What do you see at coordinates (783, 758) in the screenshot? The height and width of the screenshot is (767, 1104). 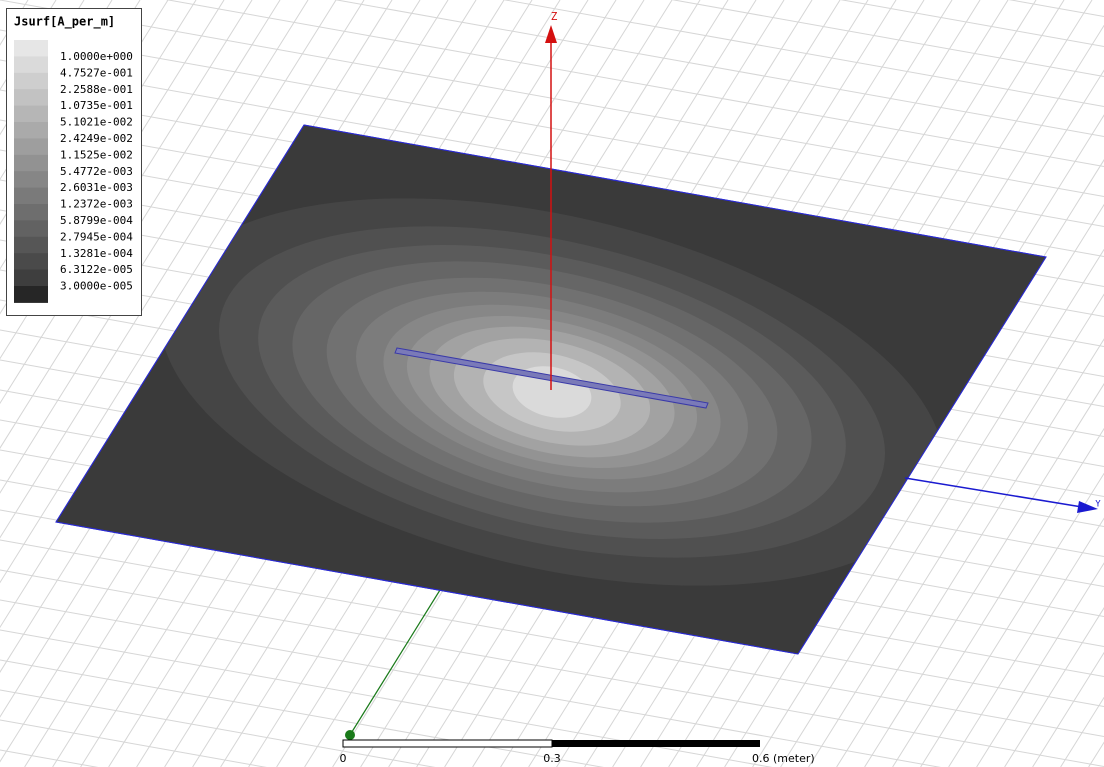 I see `scale-label: 0.6 (meter)` at bounding box center [783, 758].